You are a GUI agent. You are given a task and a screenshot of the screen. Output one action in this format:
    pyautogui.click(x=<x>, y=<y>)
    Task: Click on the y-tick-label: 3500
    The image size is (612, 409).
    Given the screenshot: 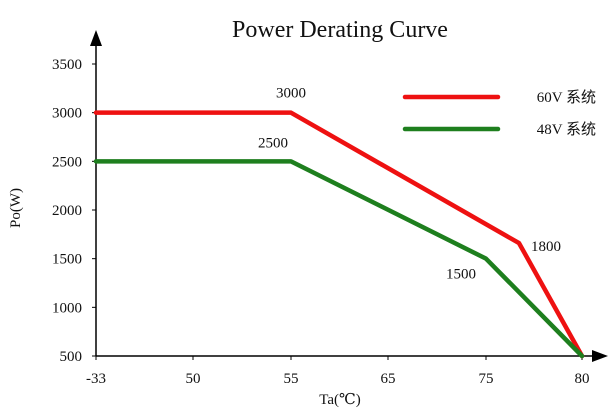 What is the action you would take?
    pyautogui.click(x=67, y=65)
    